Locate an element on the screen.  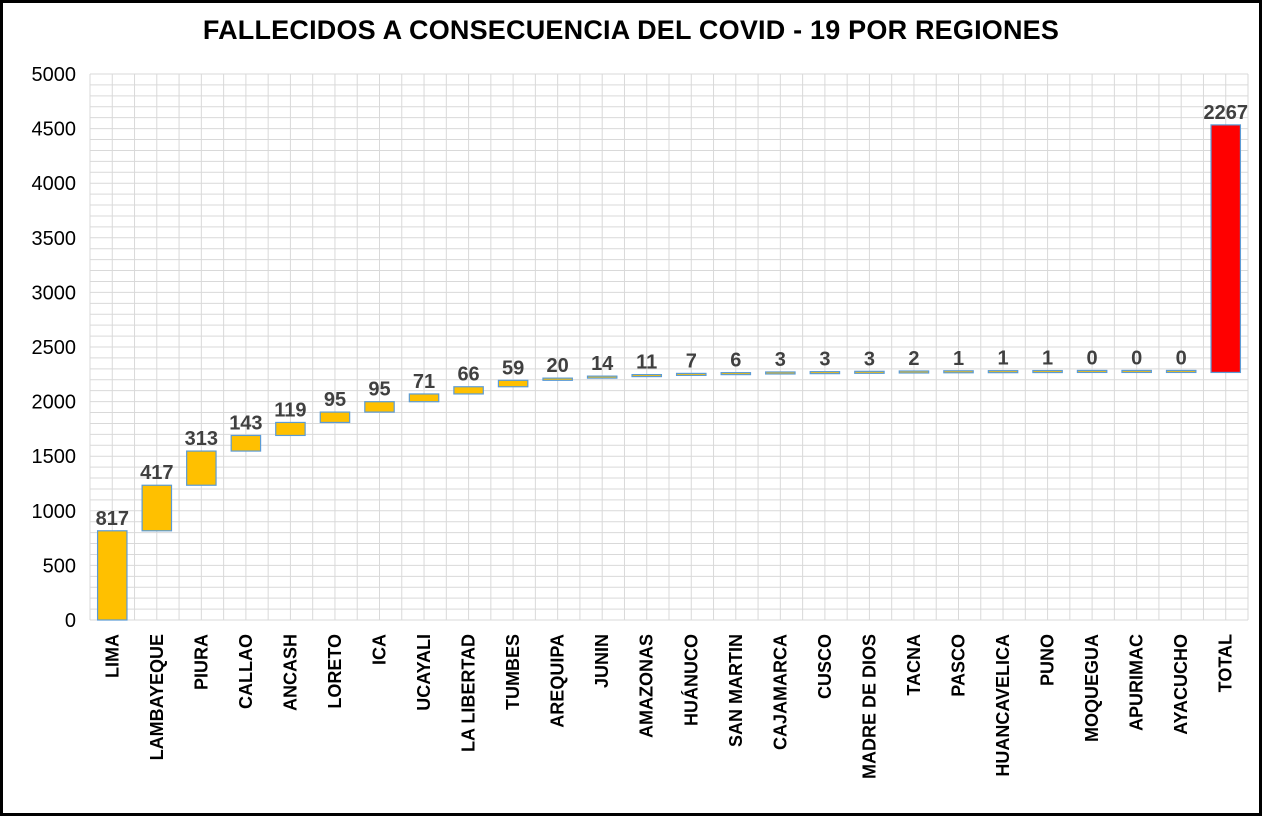
x-tick-label: CAJAMARCA is located at coordinates (780, 692).